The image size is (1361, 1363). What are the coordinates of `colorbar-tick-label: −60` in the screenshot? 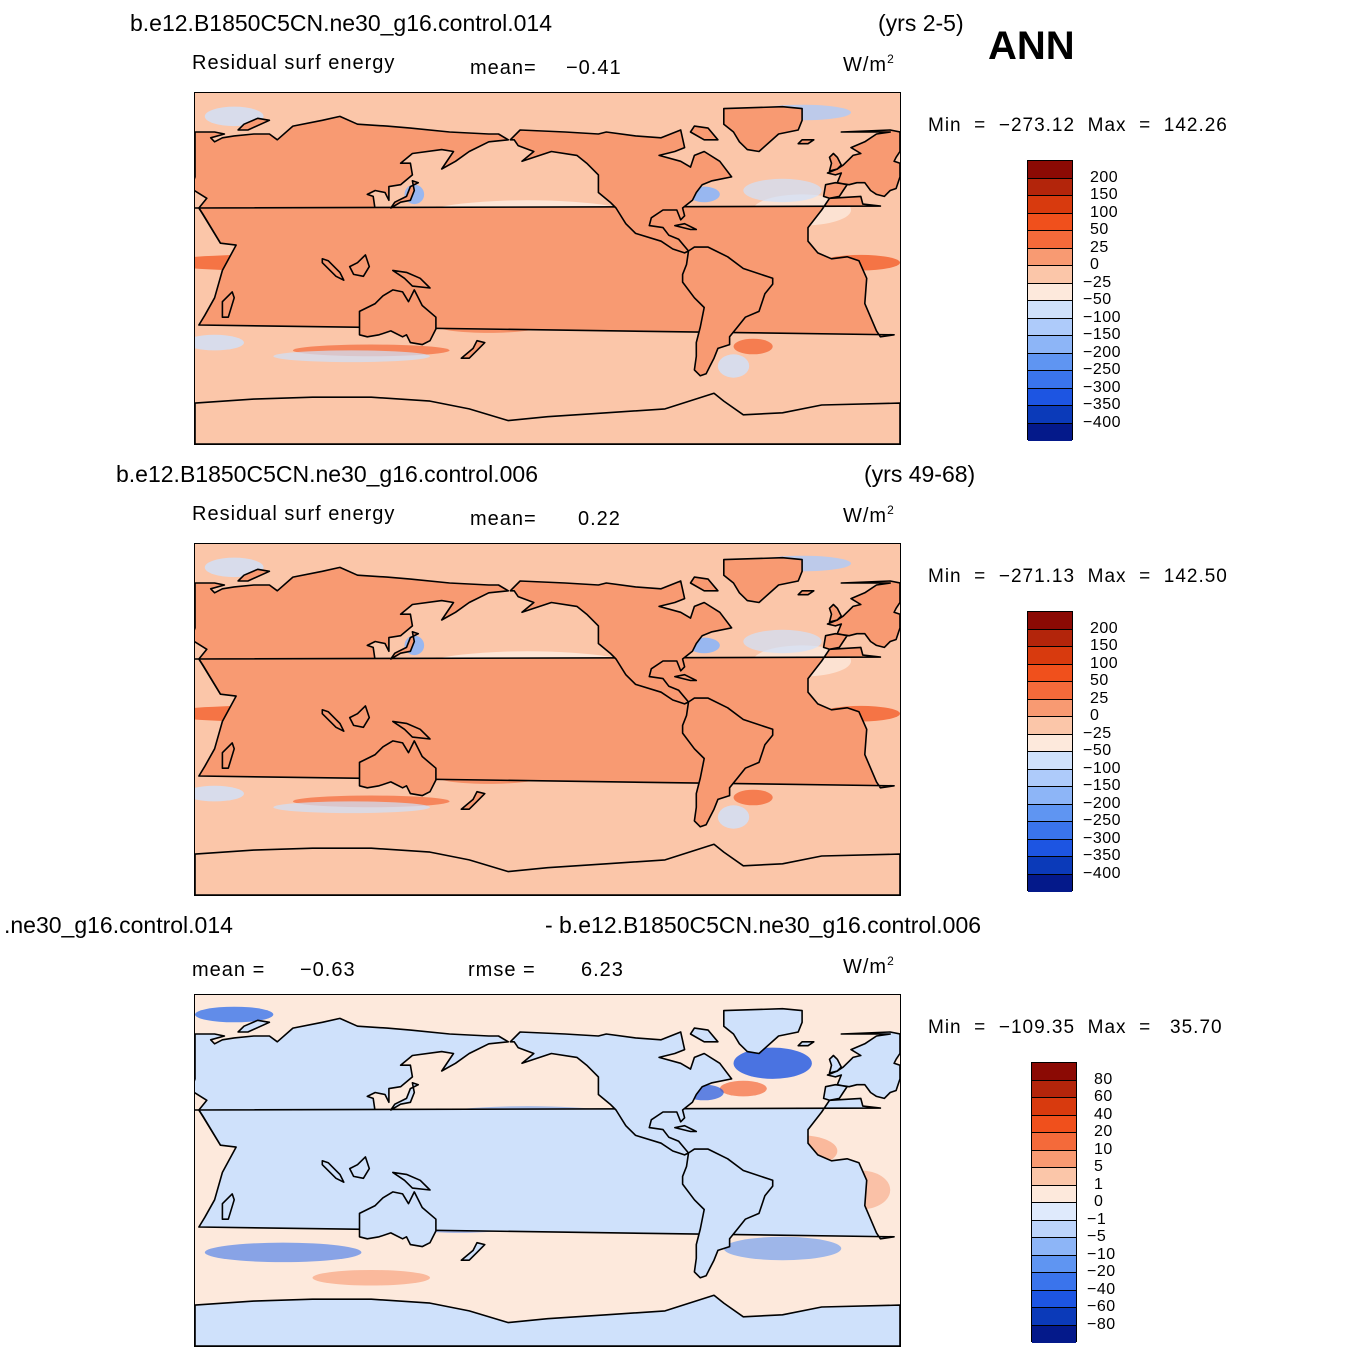 It's located at (1101, 1306).